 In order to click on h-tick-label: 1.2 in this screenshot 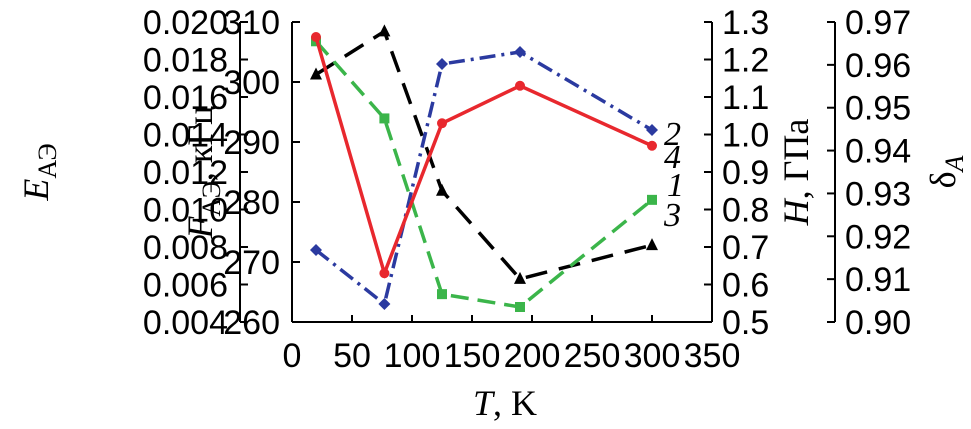, I will do `click(745, 61)`.